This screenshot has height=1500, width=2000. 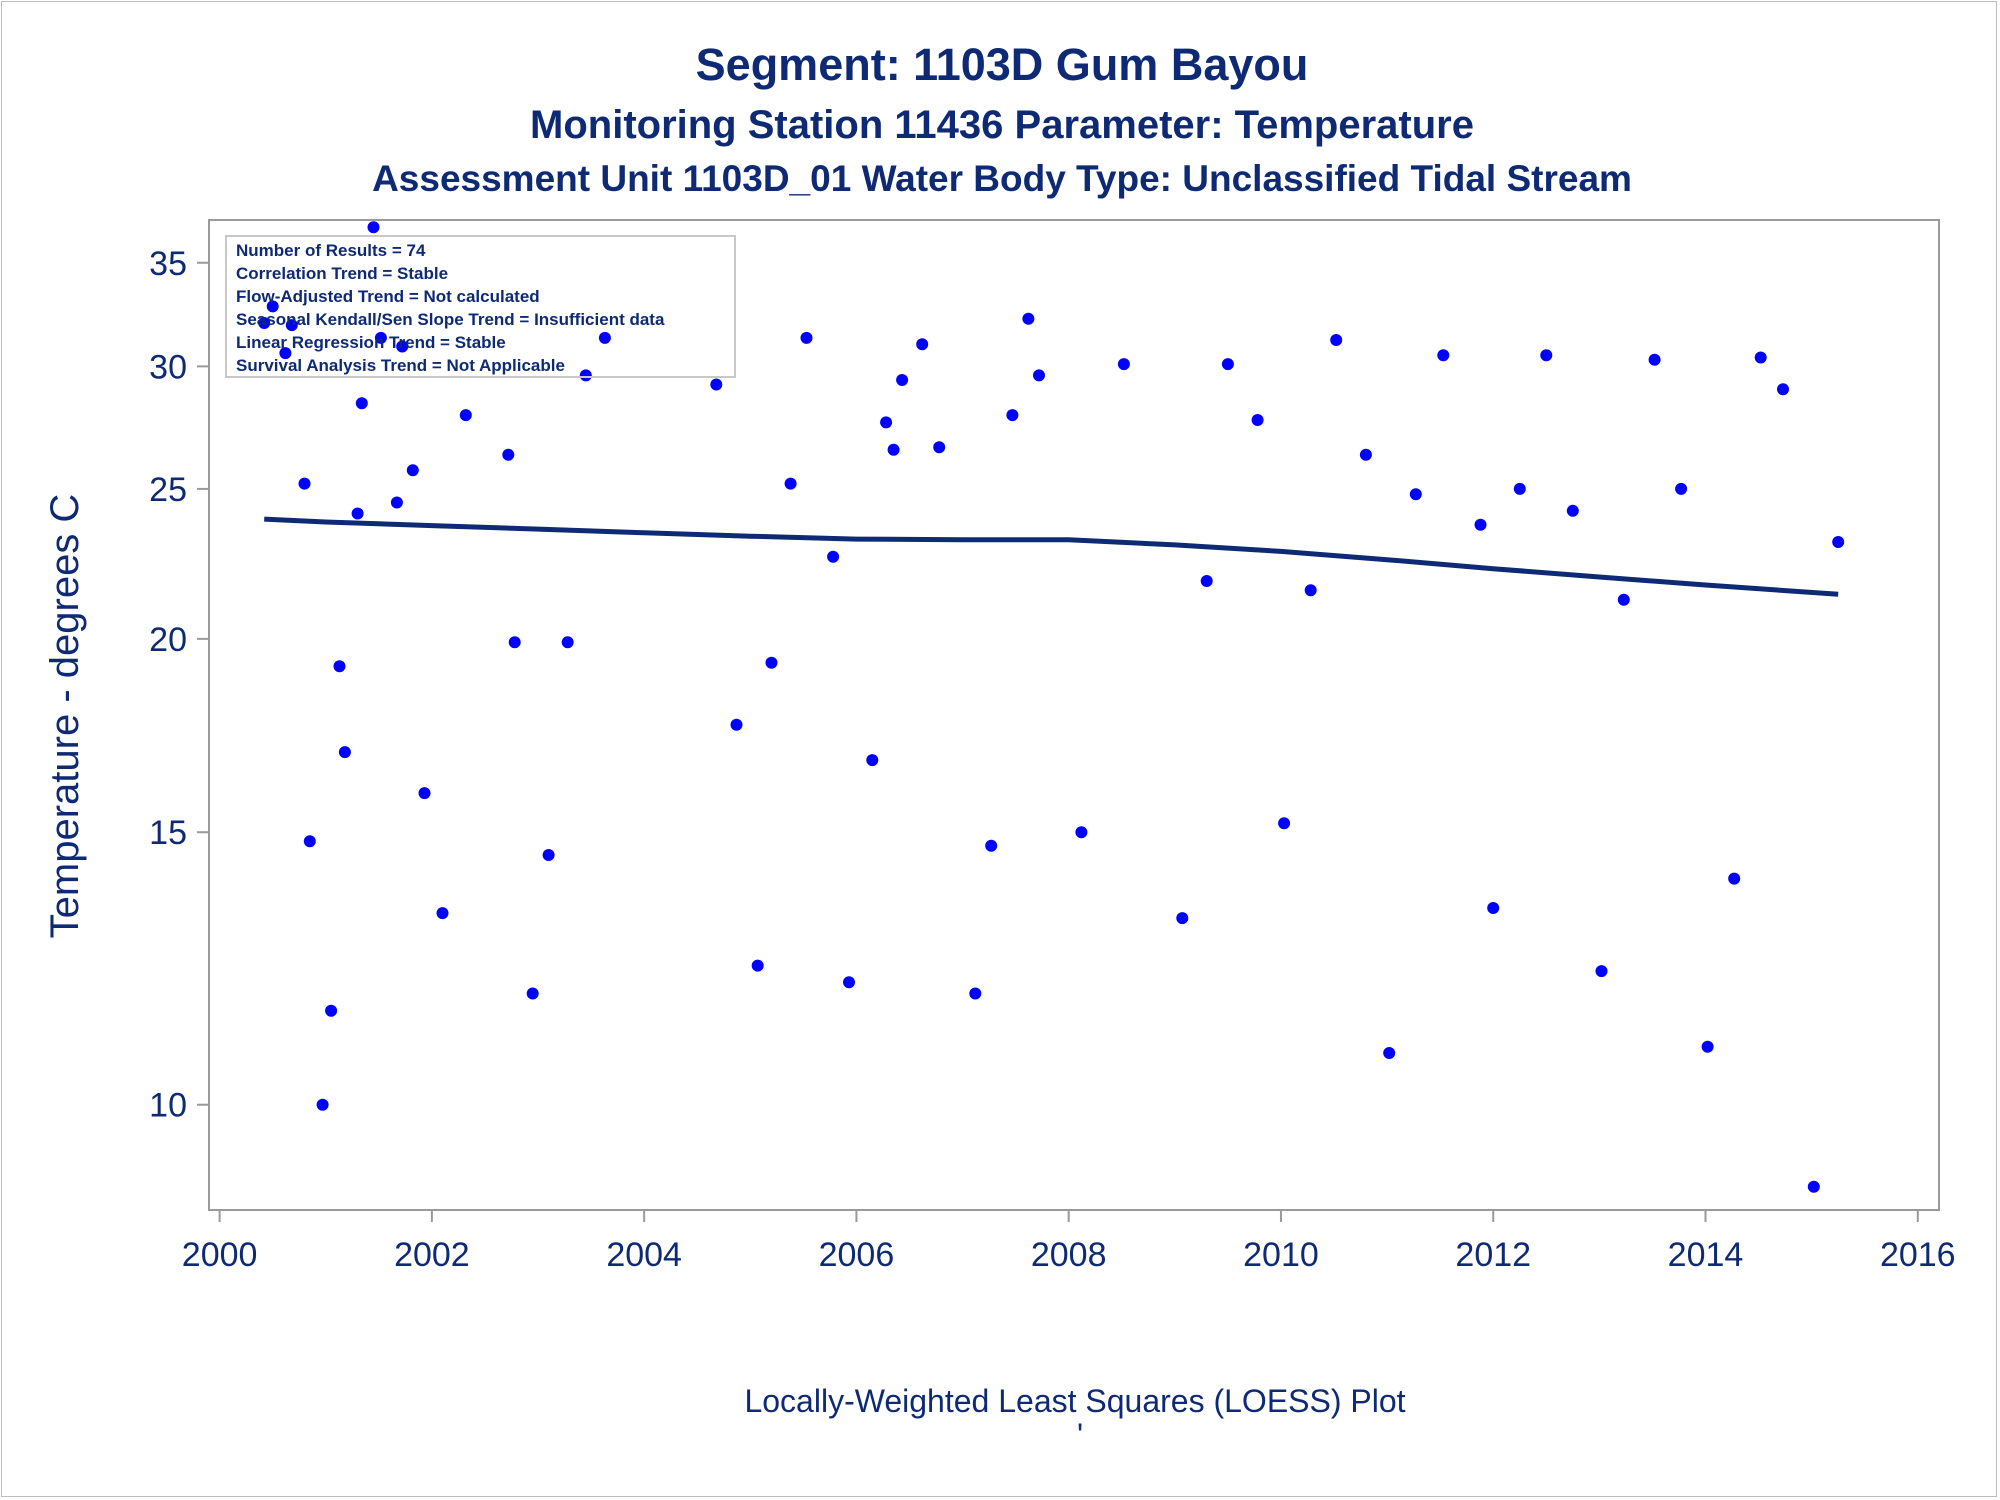 What do you see at coordinates (220, 1255) in the screenshot?
I see `x-tick-label: 2000` at bounding box center [220, 1255].